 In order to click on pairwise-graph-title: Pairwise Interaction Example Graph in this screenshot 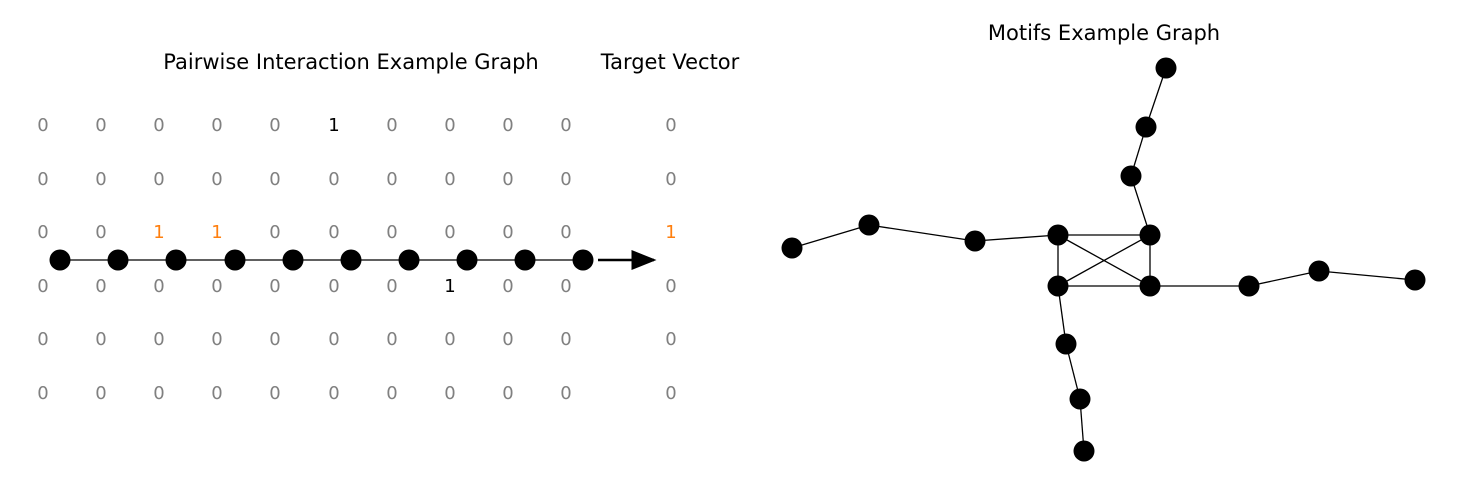, I will do `click(350, 62)`.